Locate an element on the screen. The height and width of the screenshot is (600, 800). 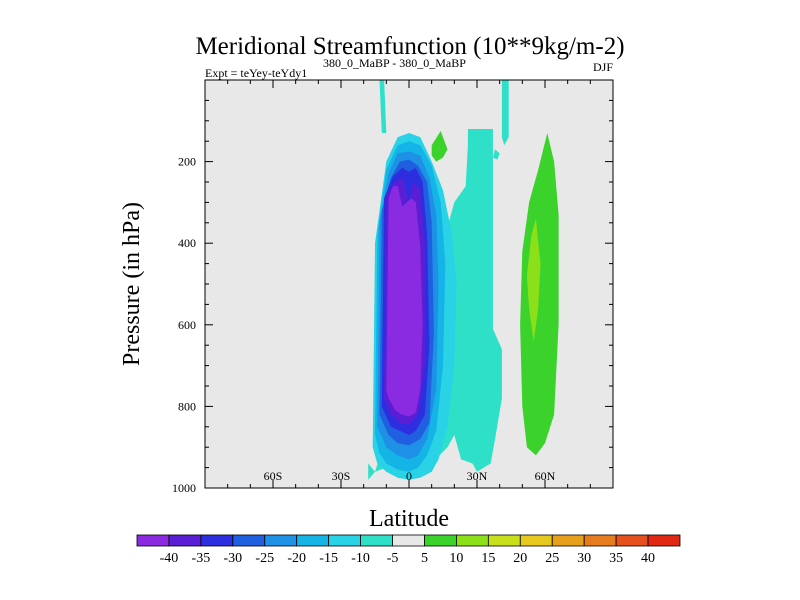
colorbar-label: 35 is located at coordinates (616, 558).